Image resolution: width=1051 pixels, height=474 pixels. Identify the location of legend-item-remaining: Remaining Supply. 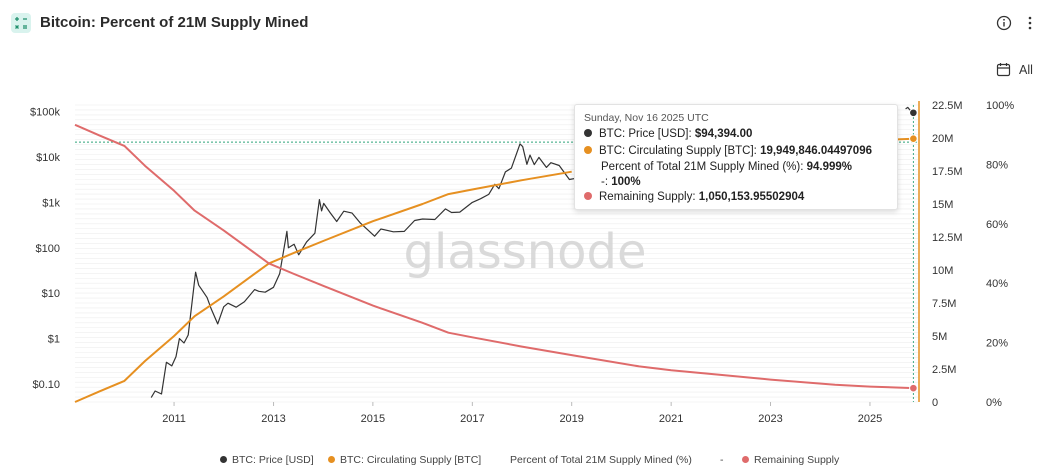
(790, 460).